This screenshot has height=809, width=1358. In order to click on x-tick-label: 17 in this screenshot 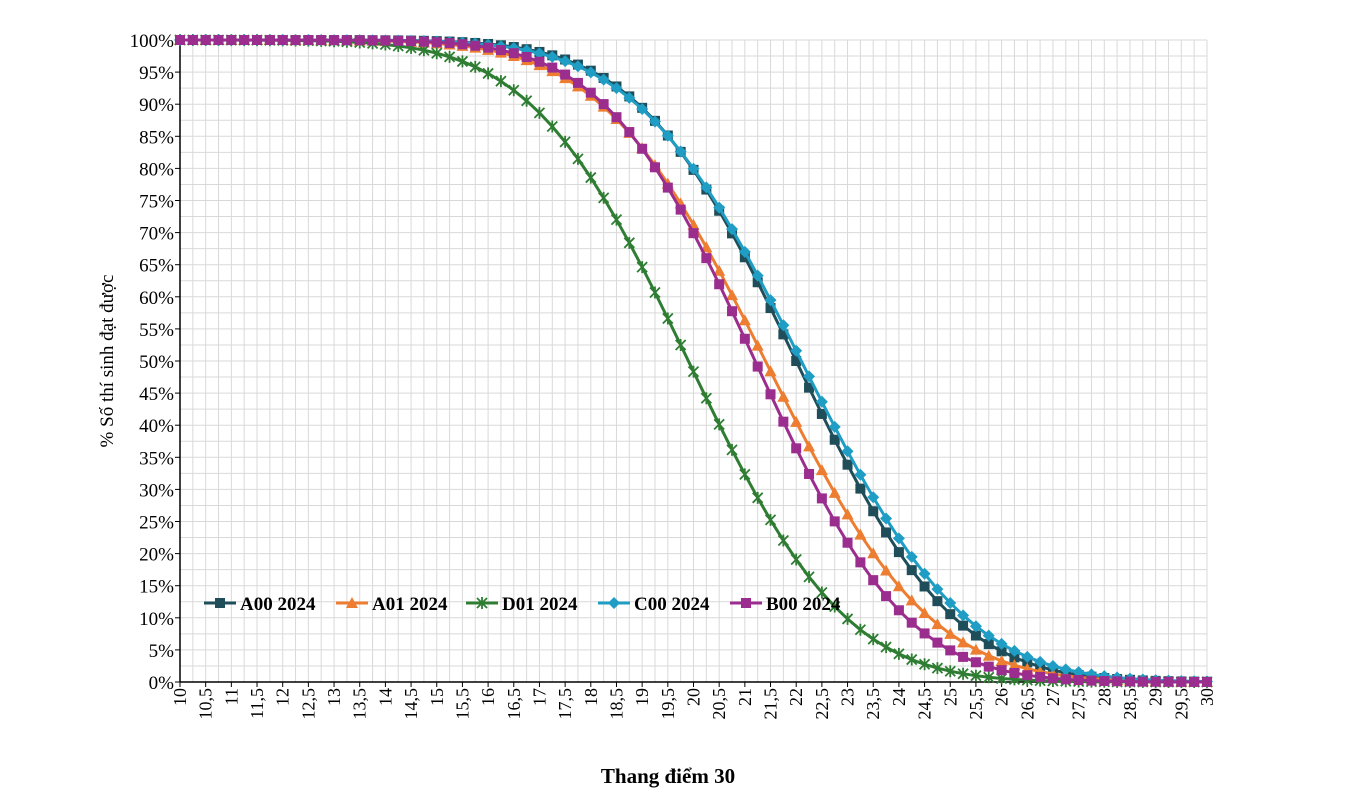, I will do `click(539, 697)`.